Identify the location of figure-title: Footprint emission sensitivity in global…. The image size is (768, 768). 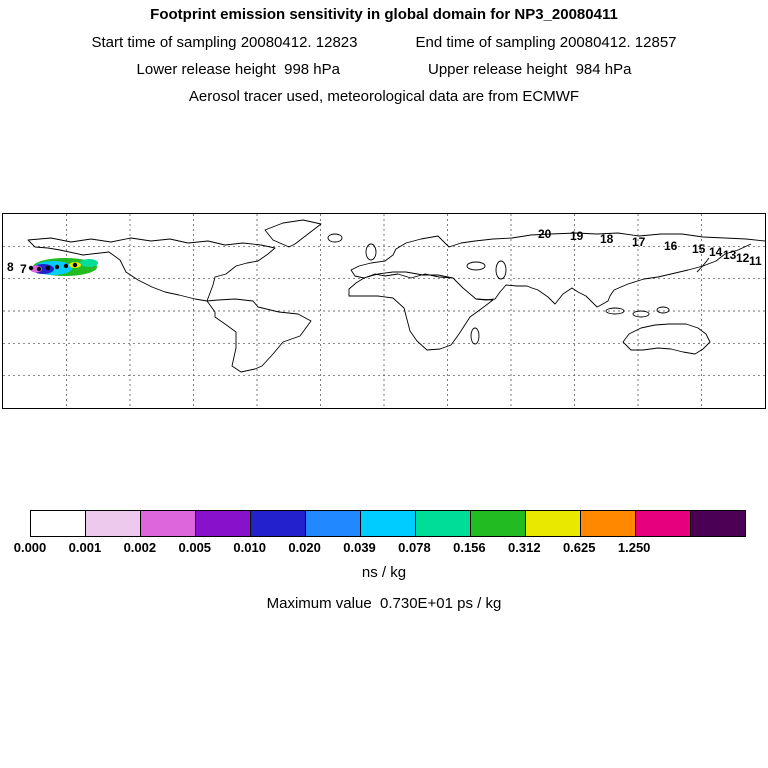
(384, 14).